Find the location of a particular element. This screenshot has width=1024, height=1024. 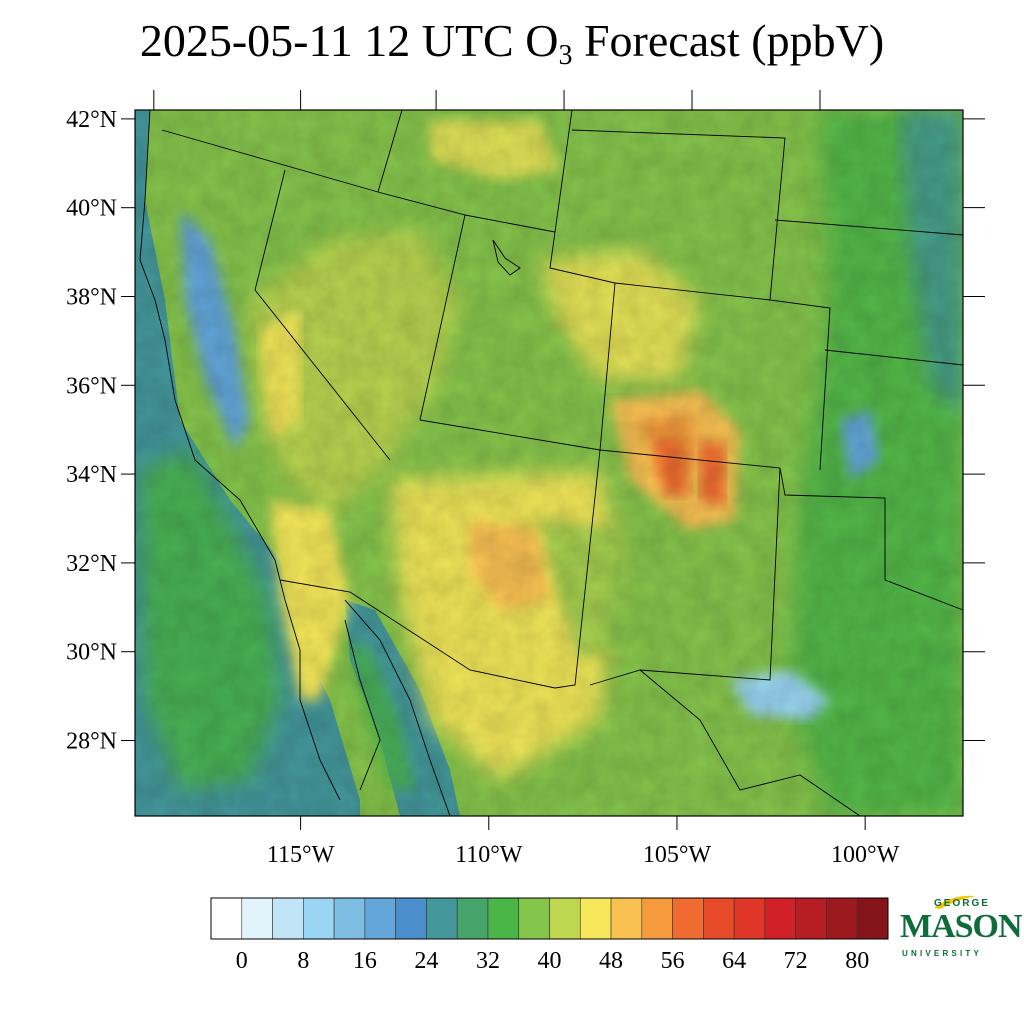

colorbar: 0 8 16 24 32 40 48 56 64 72 80 is located at coordinates (549, 935).